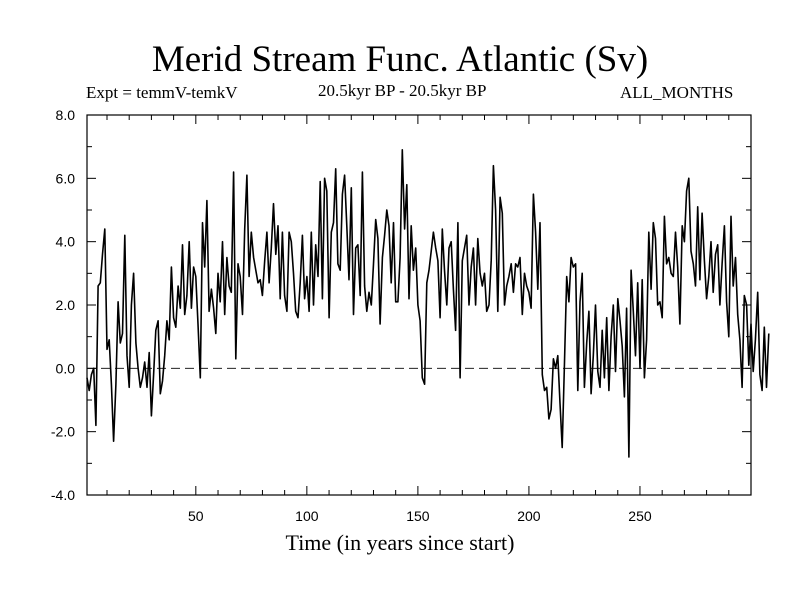 Image resolution: width=800 pixels, height=600 pixels. I want to click on x-tick-label: 250, so click(640, 516).